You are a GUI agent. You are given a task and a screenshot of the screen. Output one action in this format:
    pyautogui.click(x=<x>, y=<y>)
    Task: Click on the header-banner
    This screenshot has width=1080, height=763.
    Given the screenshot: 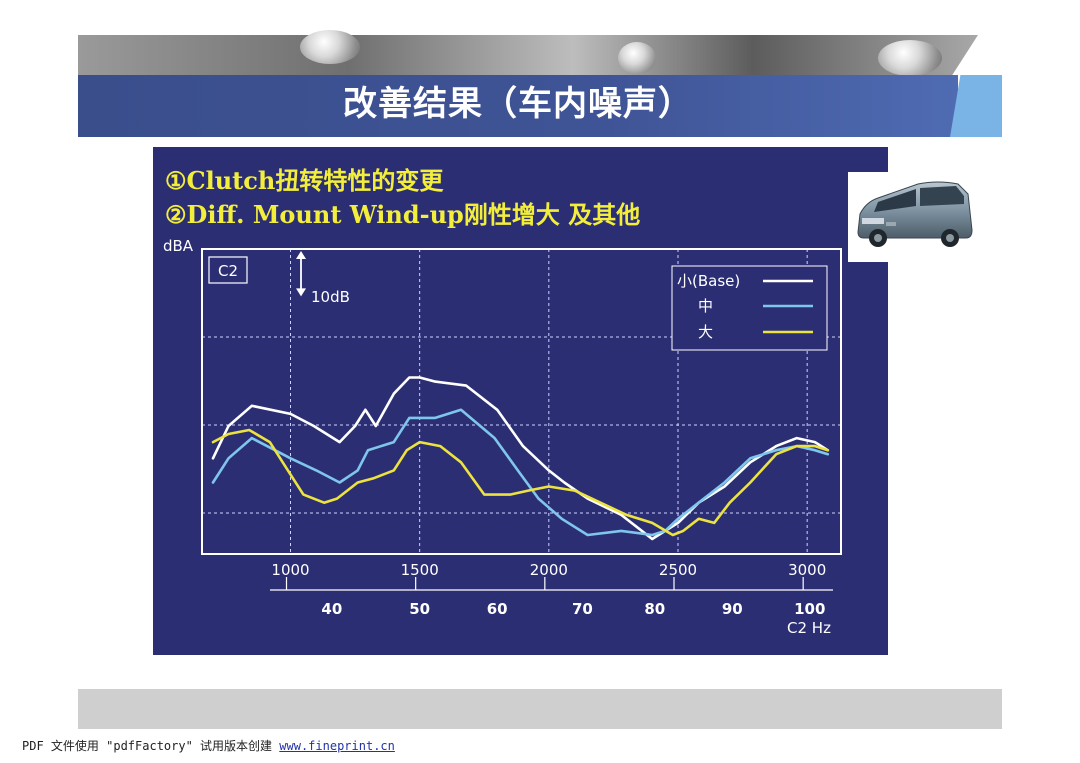 What is the action you would take?
    pyautogui.click(x=528, y=56)
    